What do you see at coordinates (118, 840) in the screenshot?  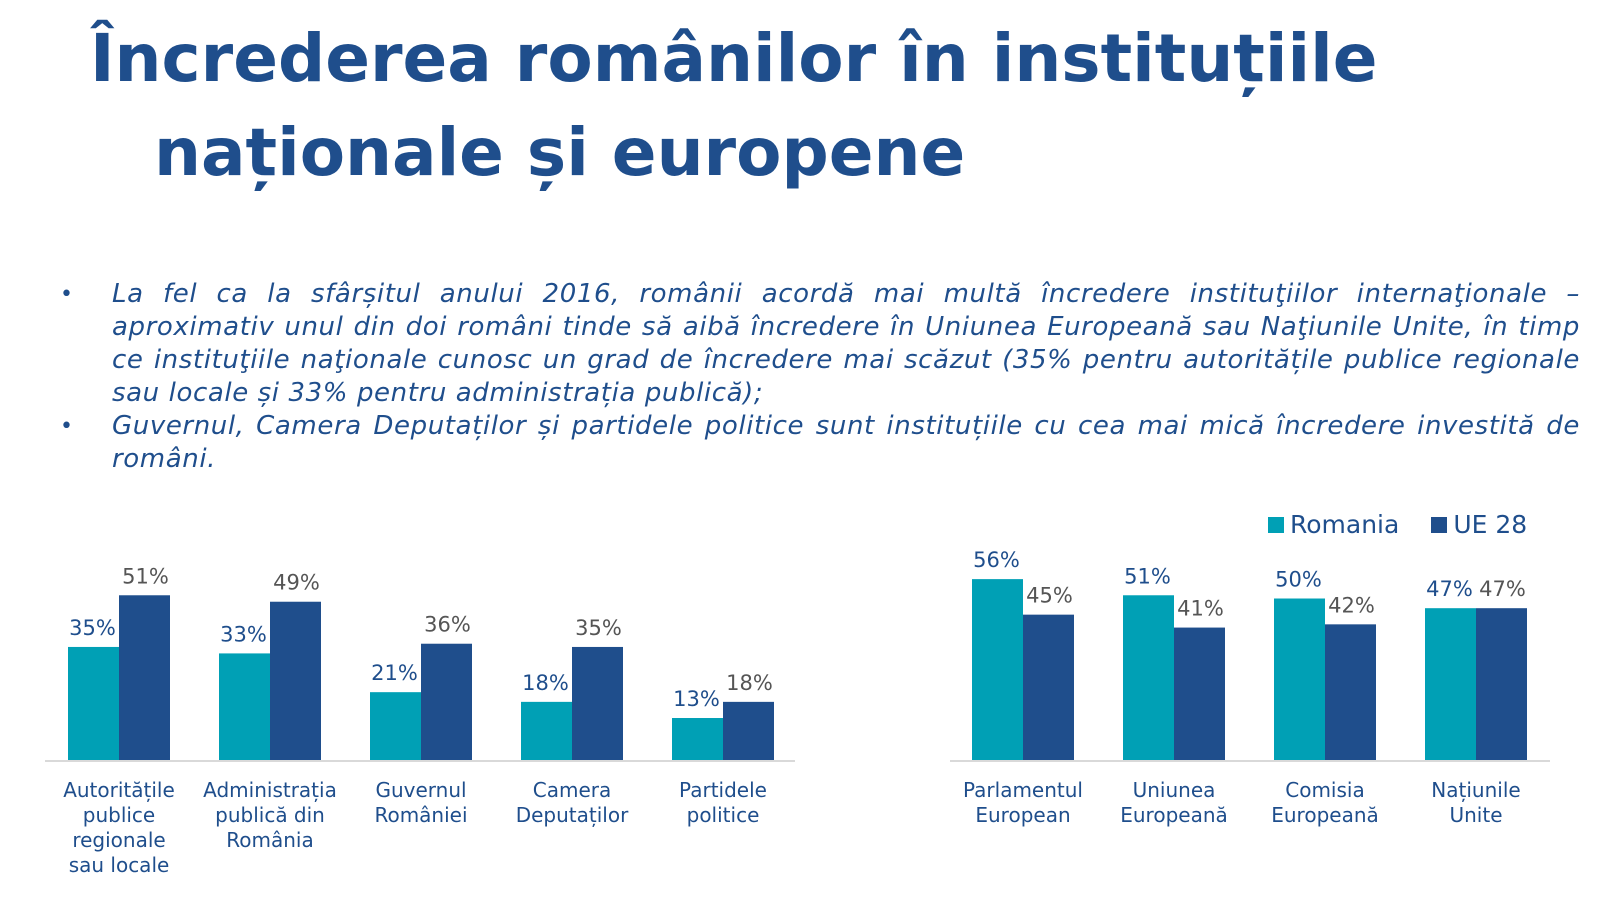 I see `category-label: regionale` at bounding box center [118, 840].